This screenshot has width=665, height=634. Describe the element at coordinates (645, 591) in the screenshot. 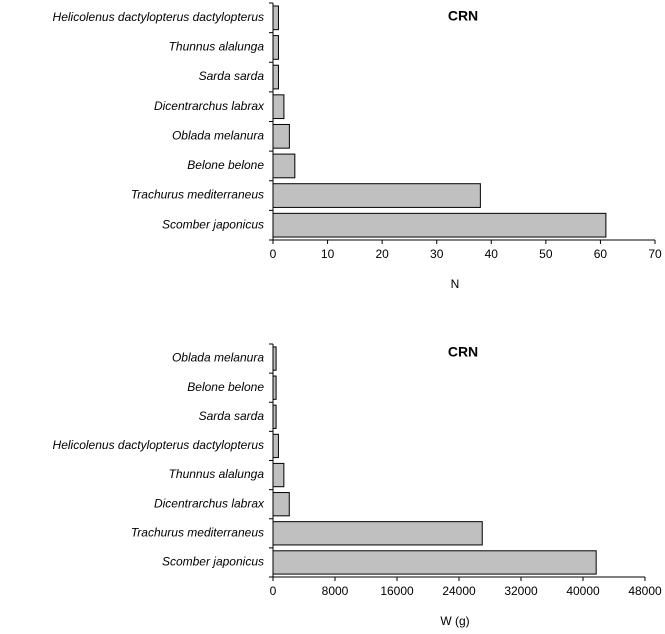

I see `x-tick-label: 48000` at that location.